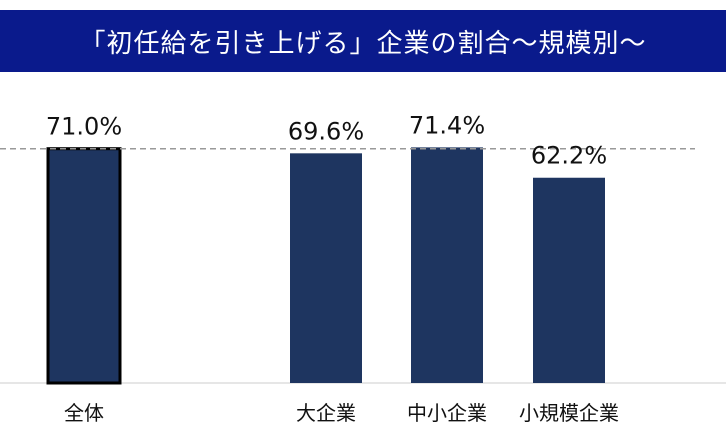 The image size is (726, 444). Describe the element at coordinates (447, 413) in the screenshot. I see `category-label-2: 中小企業` at that location.